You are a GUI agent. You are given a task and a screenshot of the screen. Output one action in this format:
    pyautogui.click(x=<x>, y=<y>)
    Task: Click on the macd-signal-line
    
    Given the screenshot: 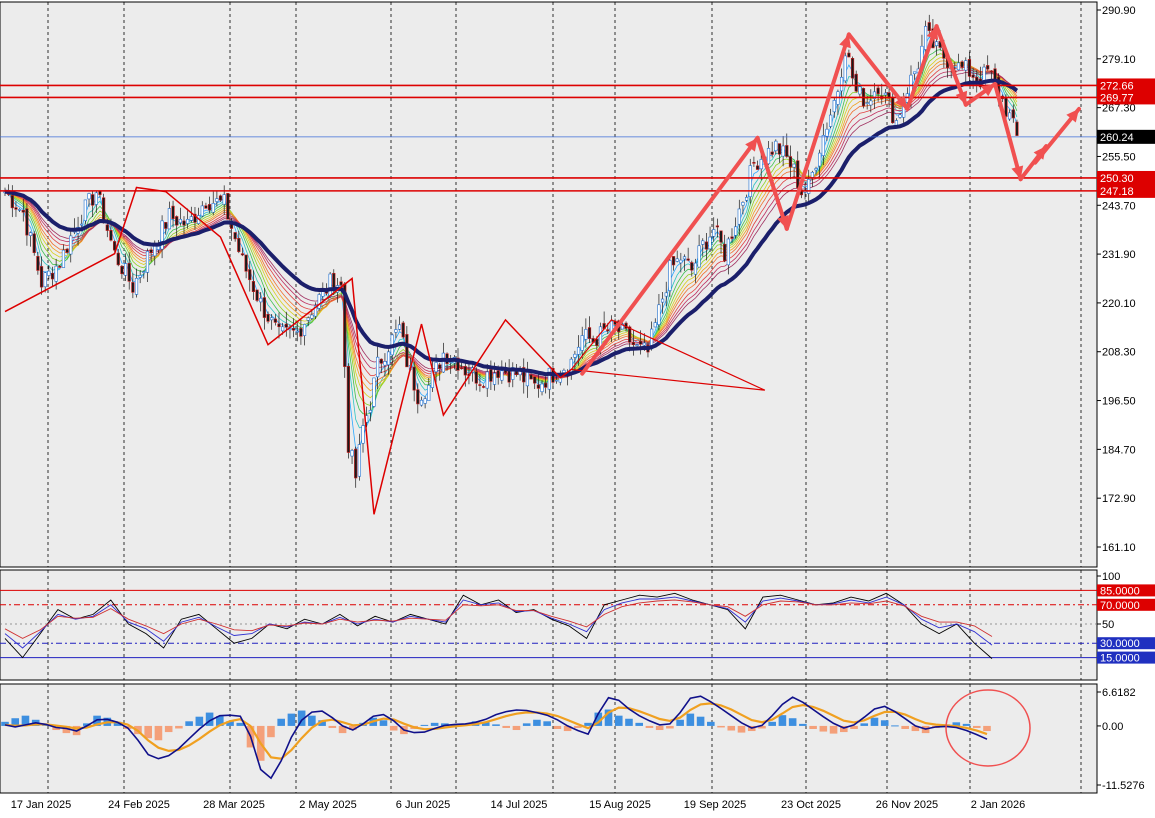 What is the action you would take?
    pyautogui.click(x=496, y=731)
    